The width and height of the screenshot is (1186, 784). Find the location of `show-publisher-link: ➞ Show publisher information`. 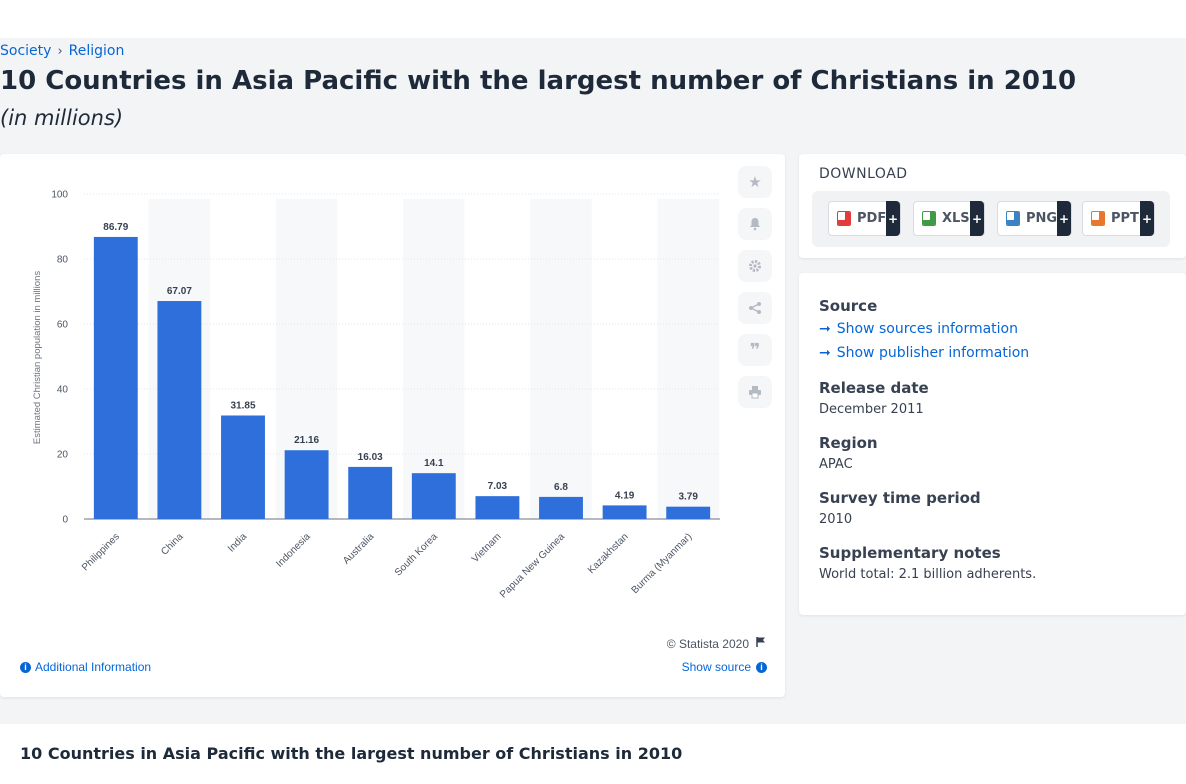

show-publisher-link: ➞ Show publisher information is located at coordinates (924, 353).